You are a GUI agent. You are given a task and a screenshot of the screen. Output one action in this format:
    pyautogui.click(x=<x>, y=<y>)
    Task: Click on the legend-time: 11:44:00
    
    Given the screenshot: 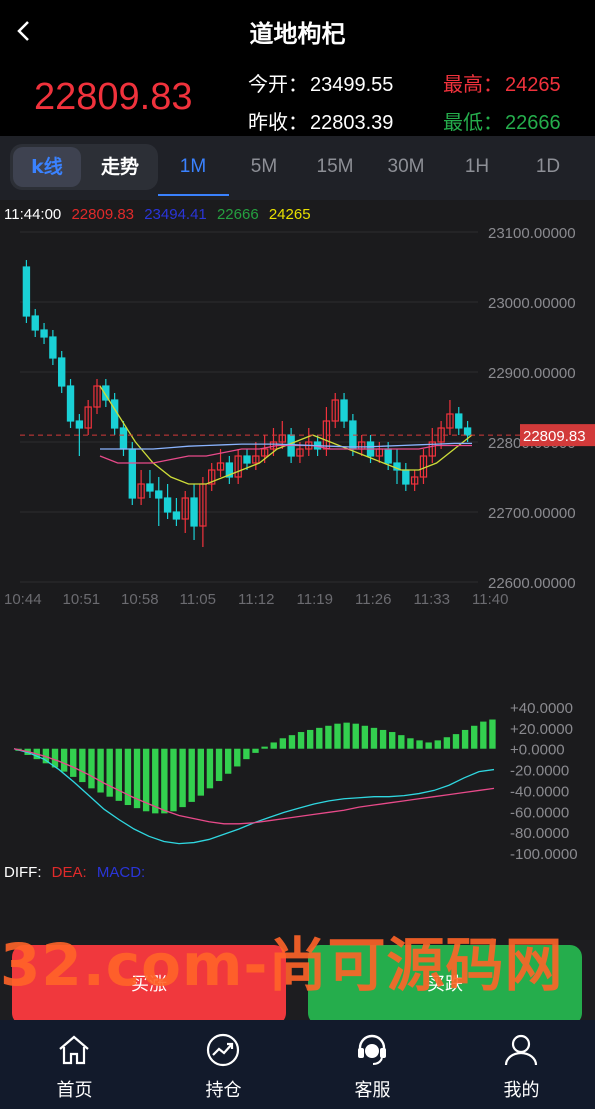 What is the action you would take?
    pyautogui.click(x=33, y=214)
    